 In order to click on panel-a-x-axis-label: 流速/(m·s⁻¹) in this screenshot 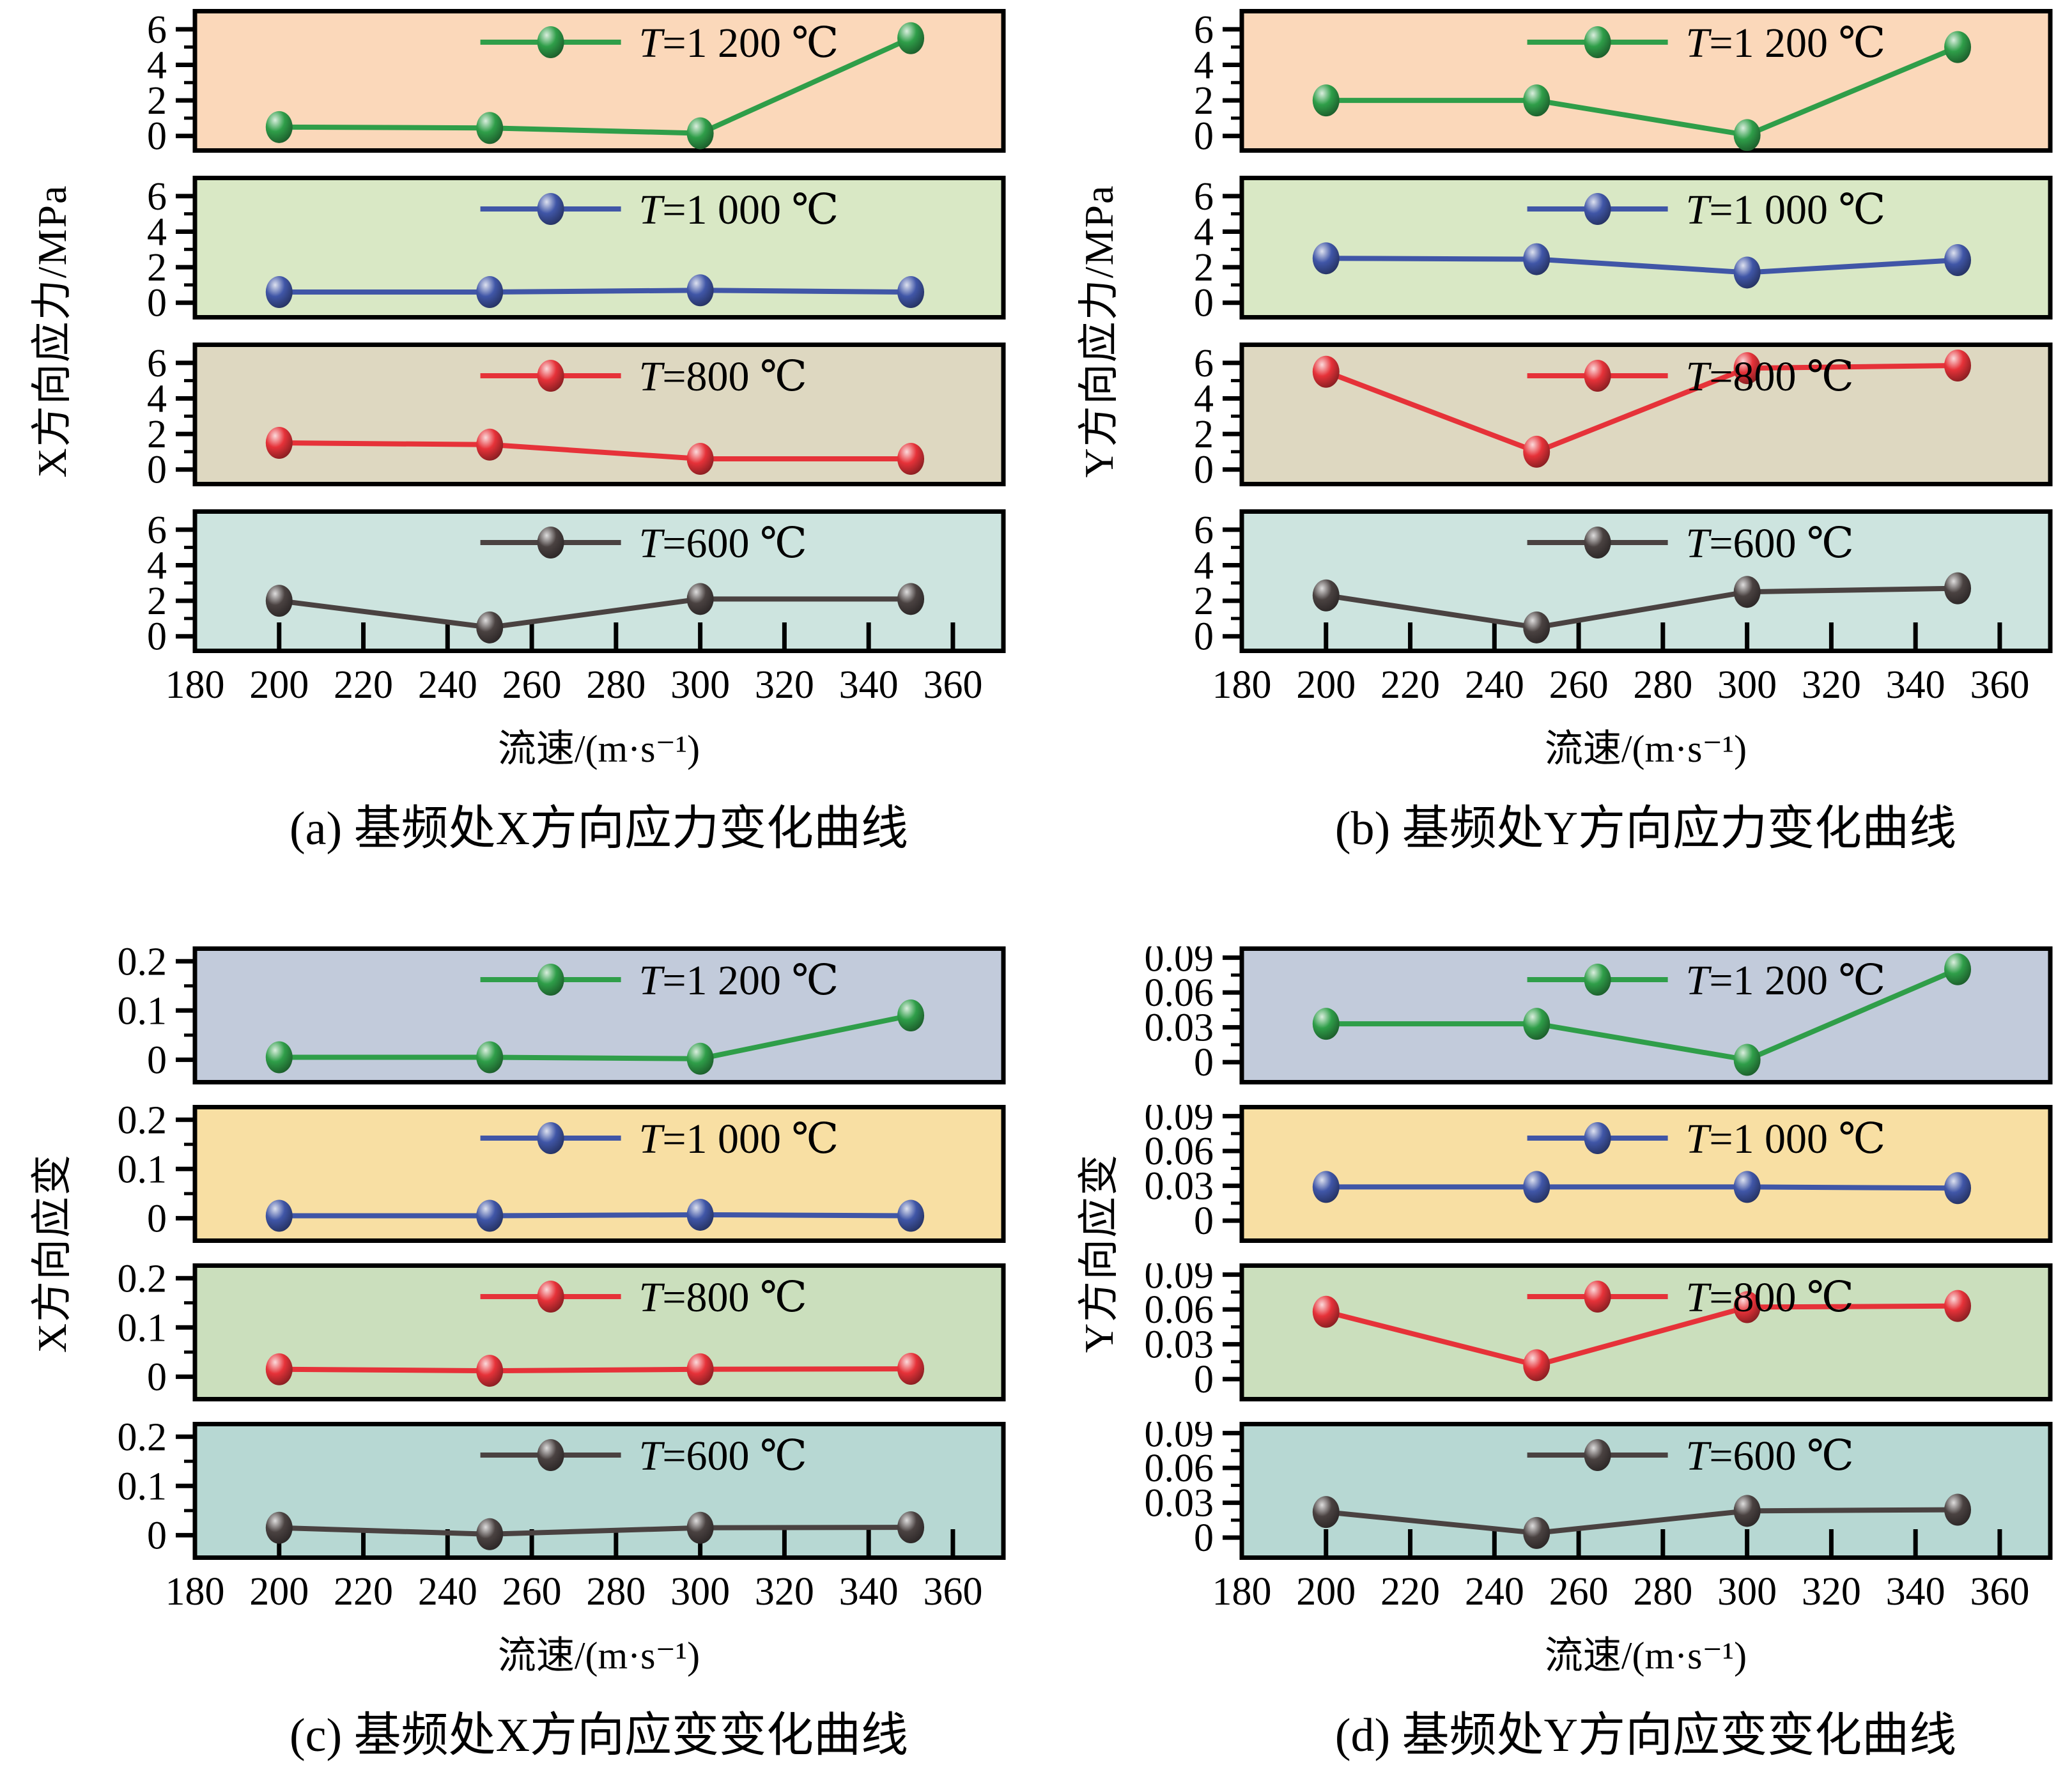, I will do `click(598, 749)`.